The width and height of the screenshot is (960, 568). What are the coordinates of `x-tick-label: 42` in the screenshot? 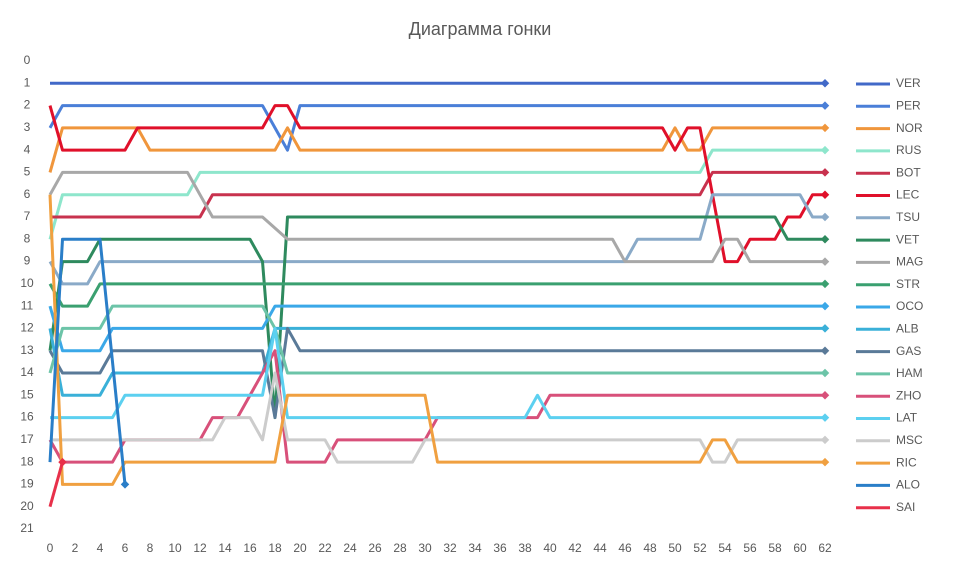 It's located at (575, 548).